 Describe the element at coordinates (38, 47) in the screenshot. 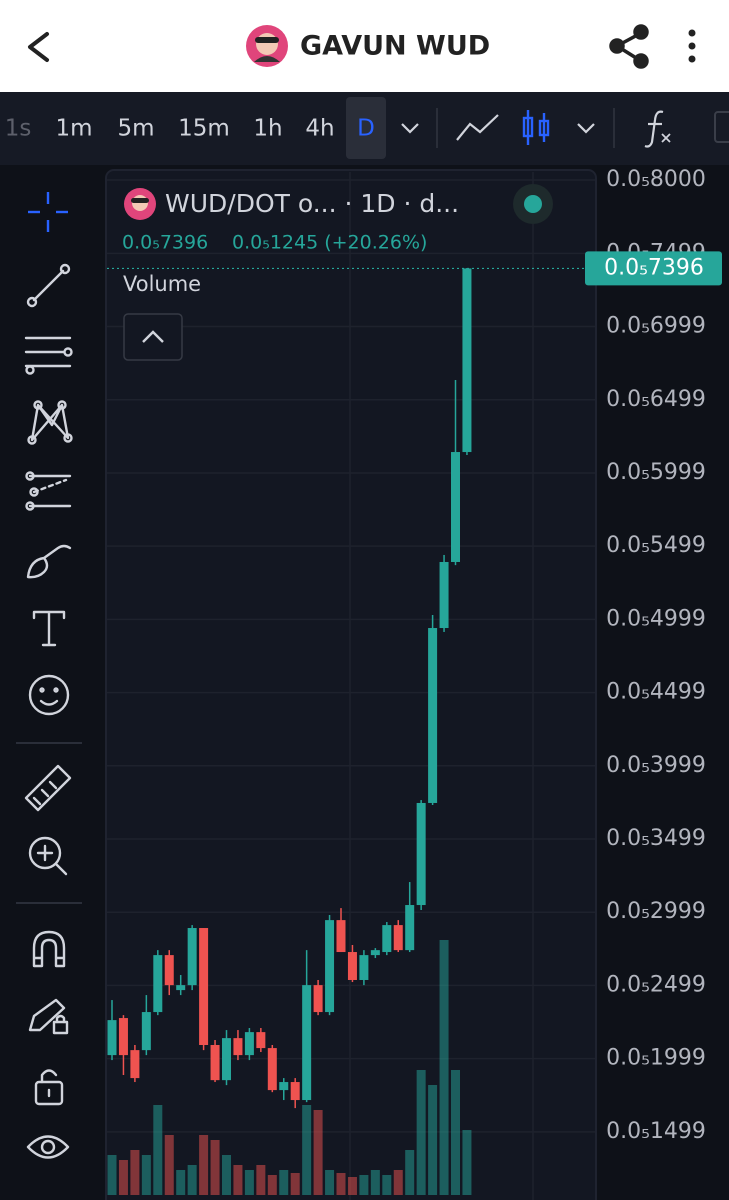

I see `back-button` at that location.